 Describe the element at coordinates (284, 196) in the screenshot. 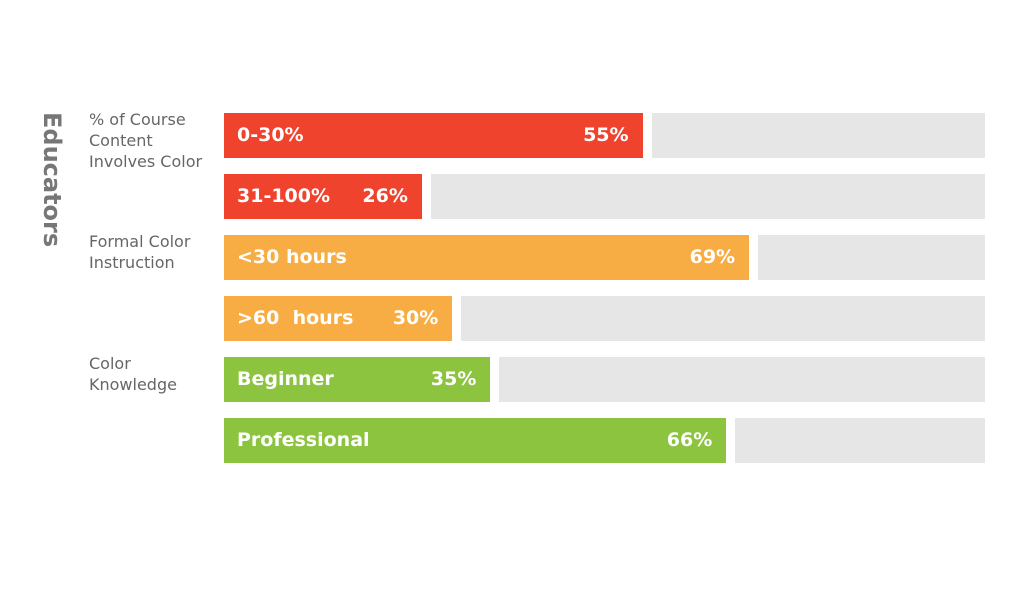

I see `category-label: 31-100%` at that location.